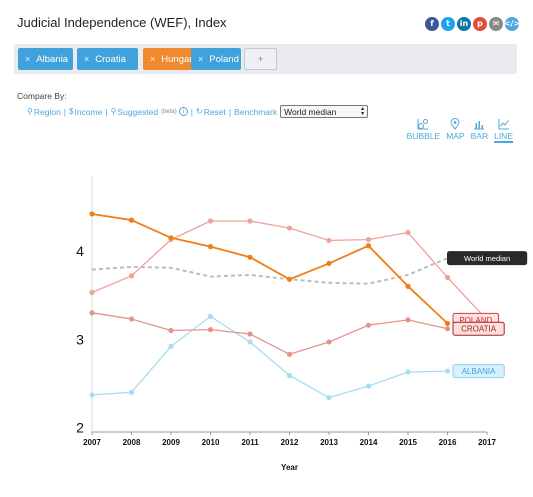 The image size is (533, 497). What do you see at coordinates (363, 111) in the screenshot?
I see `select-arrows-icon: ▴ ▾` at bounding box center [363, 111].